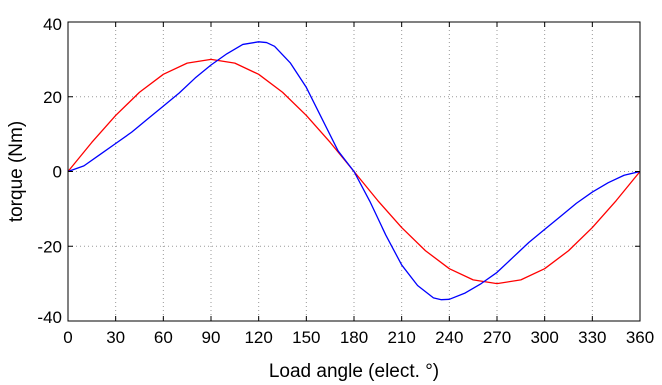 Image resolution: width=662 pixels, height=385 pixels. I want to click on x-tick-label: 270, so click(497, 337).